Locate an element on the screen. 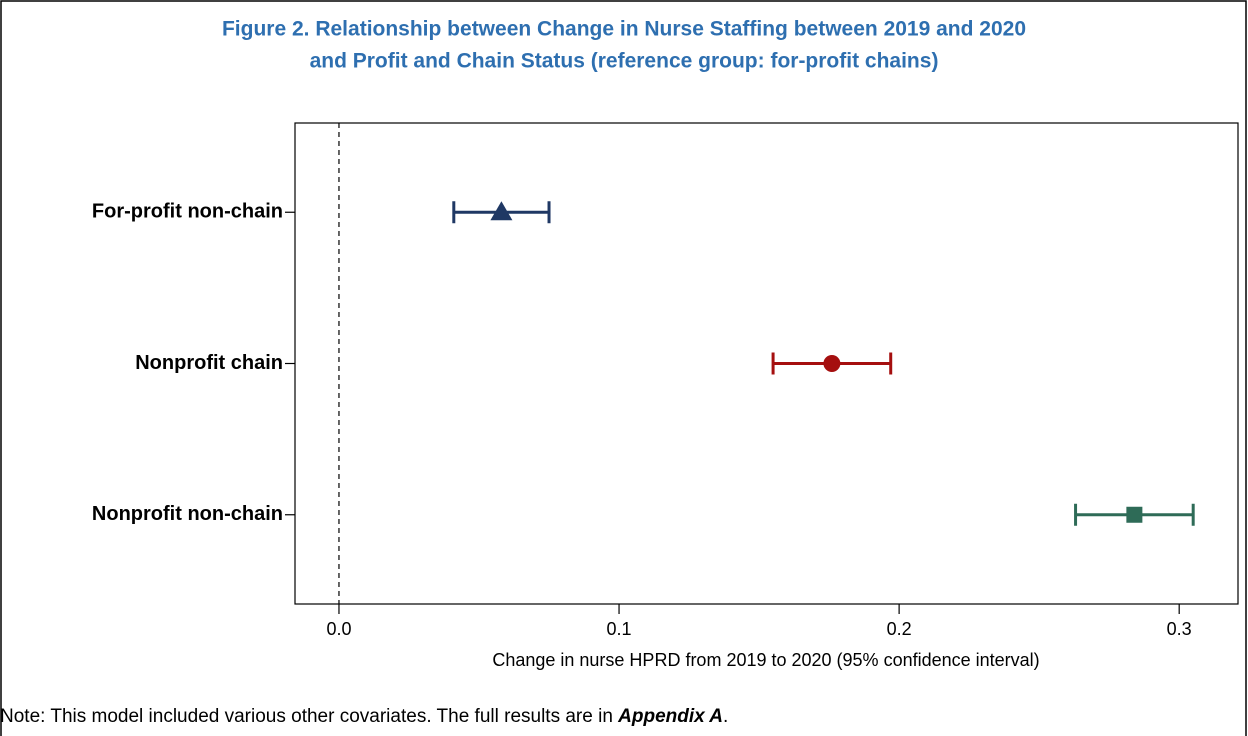 Image resolution: width=1248 pixels, height=736 pixels. note-emphasis: Appendix A is located at coordinates (671, 716).